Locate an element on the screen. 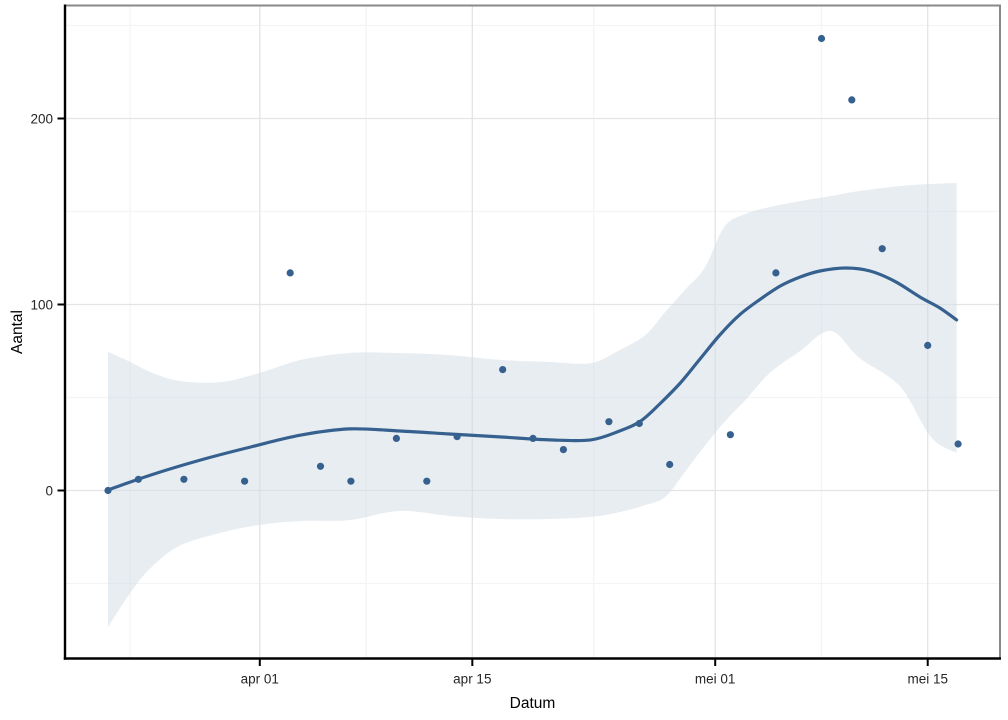  x-tick-label: apr 15 is located at coordinates (472, 679).